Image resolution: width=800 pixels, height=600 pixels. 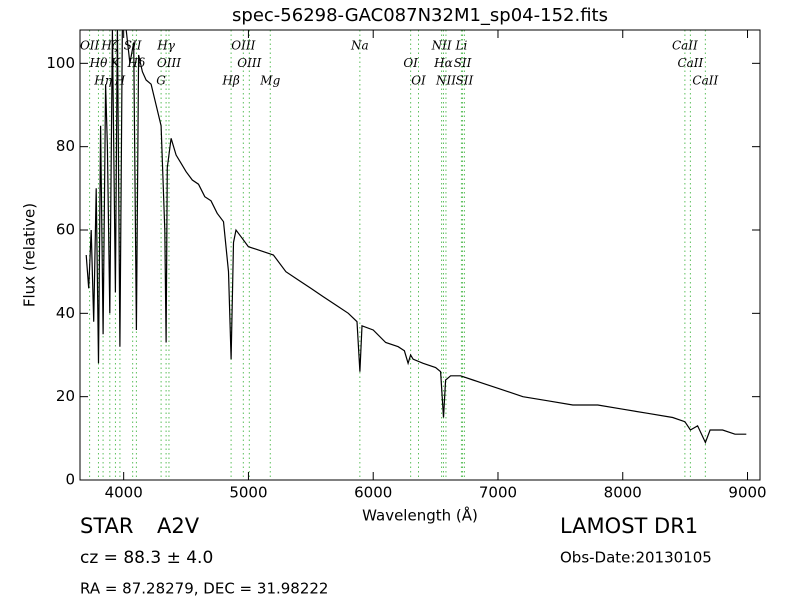 I want to click on y-tick-label: 40, so click(x=65, y=313).